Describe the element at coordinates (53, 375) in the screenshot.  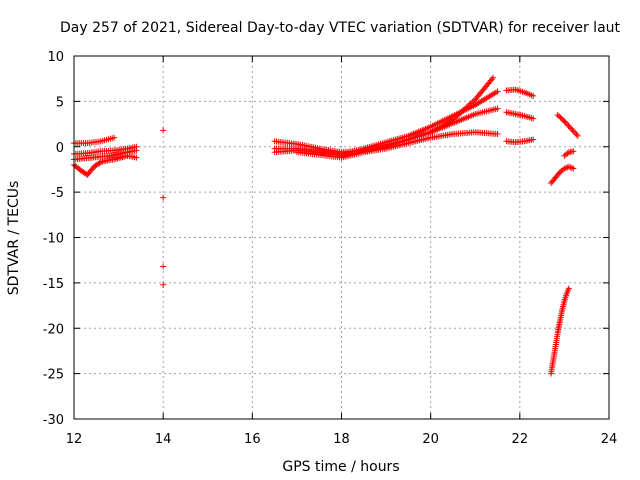
I see `y-tick-label: -25` at that location.